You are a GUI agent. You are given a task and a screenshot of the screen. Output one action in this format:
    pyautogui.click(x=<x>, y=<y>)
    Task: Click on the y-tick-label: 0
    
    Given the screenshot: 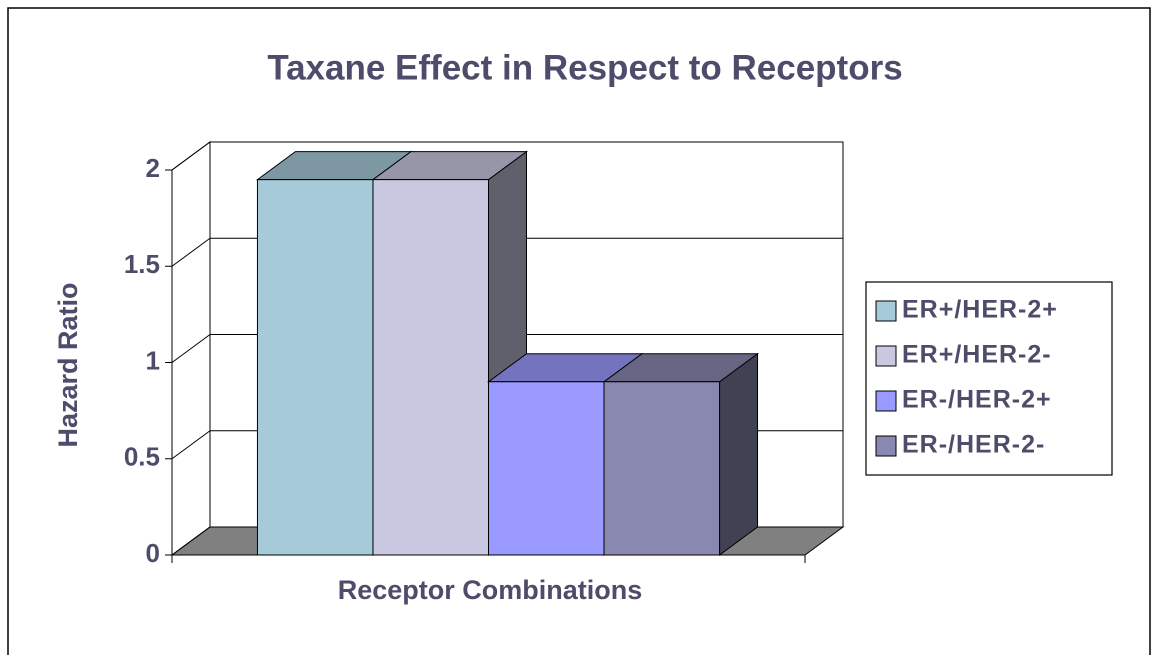 What is the action you would take?
    pyautogui.click(x=153, y=553)
    